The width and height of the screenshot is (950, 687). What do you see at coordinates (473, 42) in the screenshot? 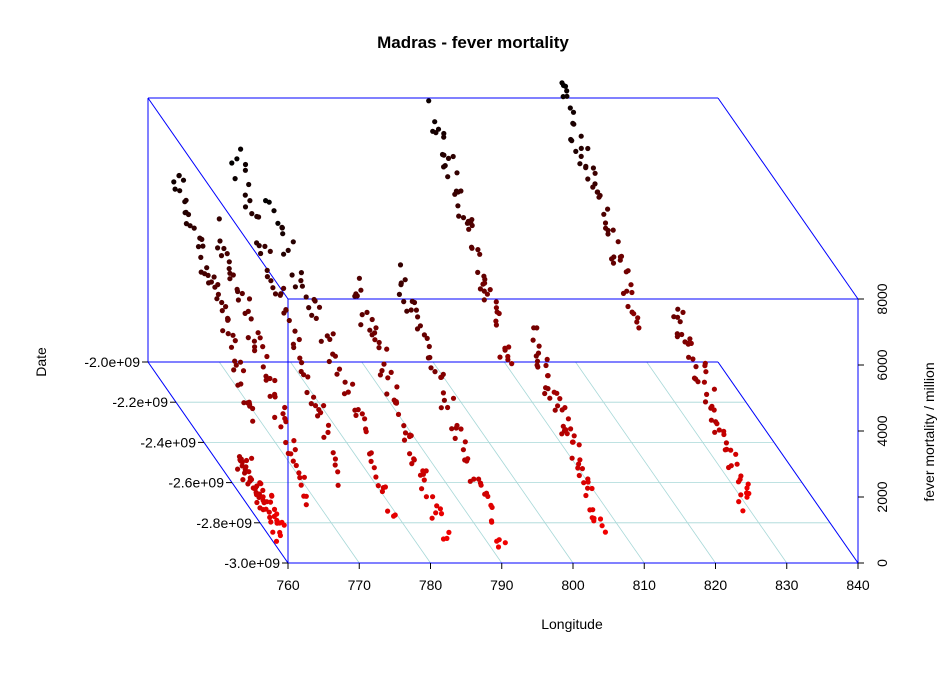
I see `chart-title: Madras - fever mortality` at bounding box center [473, 42].